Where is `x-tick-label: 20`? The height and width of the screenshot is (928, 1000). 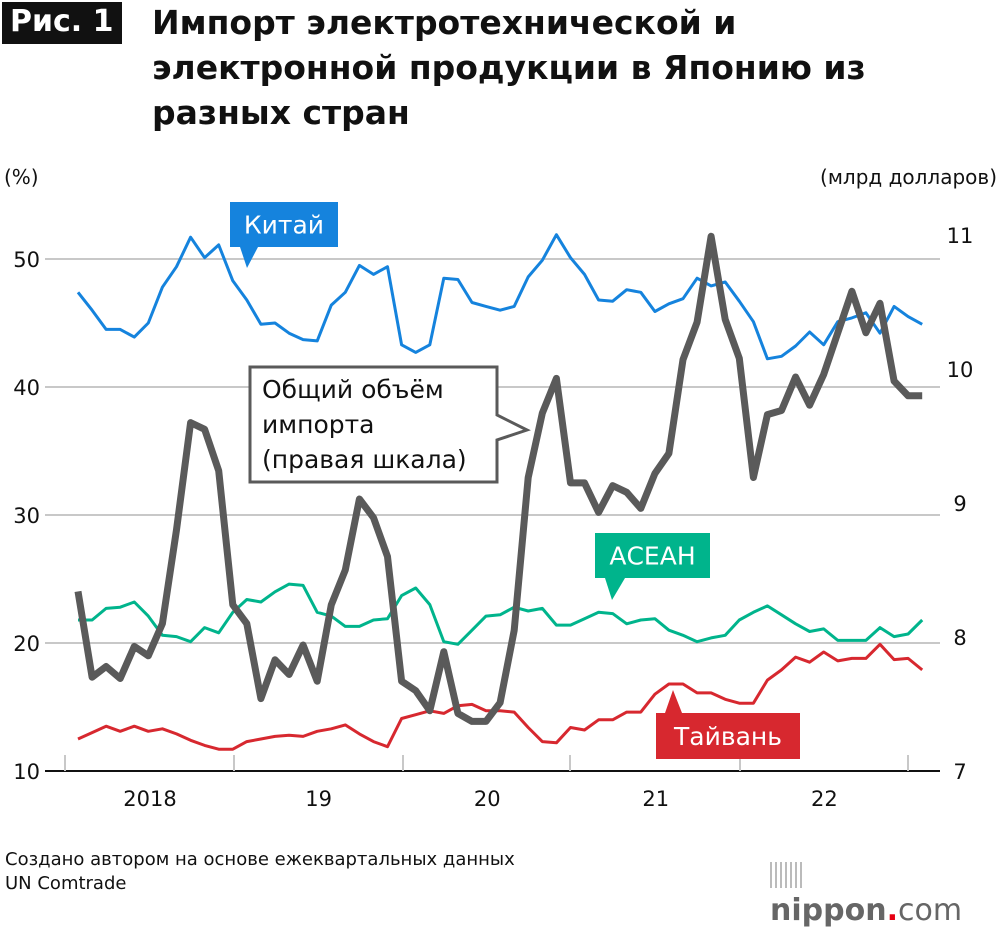 x-tick-label: 20 is located at coordinates (487, 799).